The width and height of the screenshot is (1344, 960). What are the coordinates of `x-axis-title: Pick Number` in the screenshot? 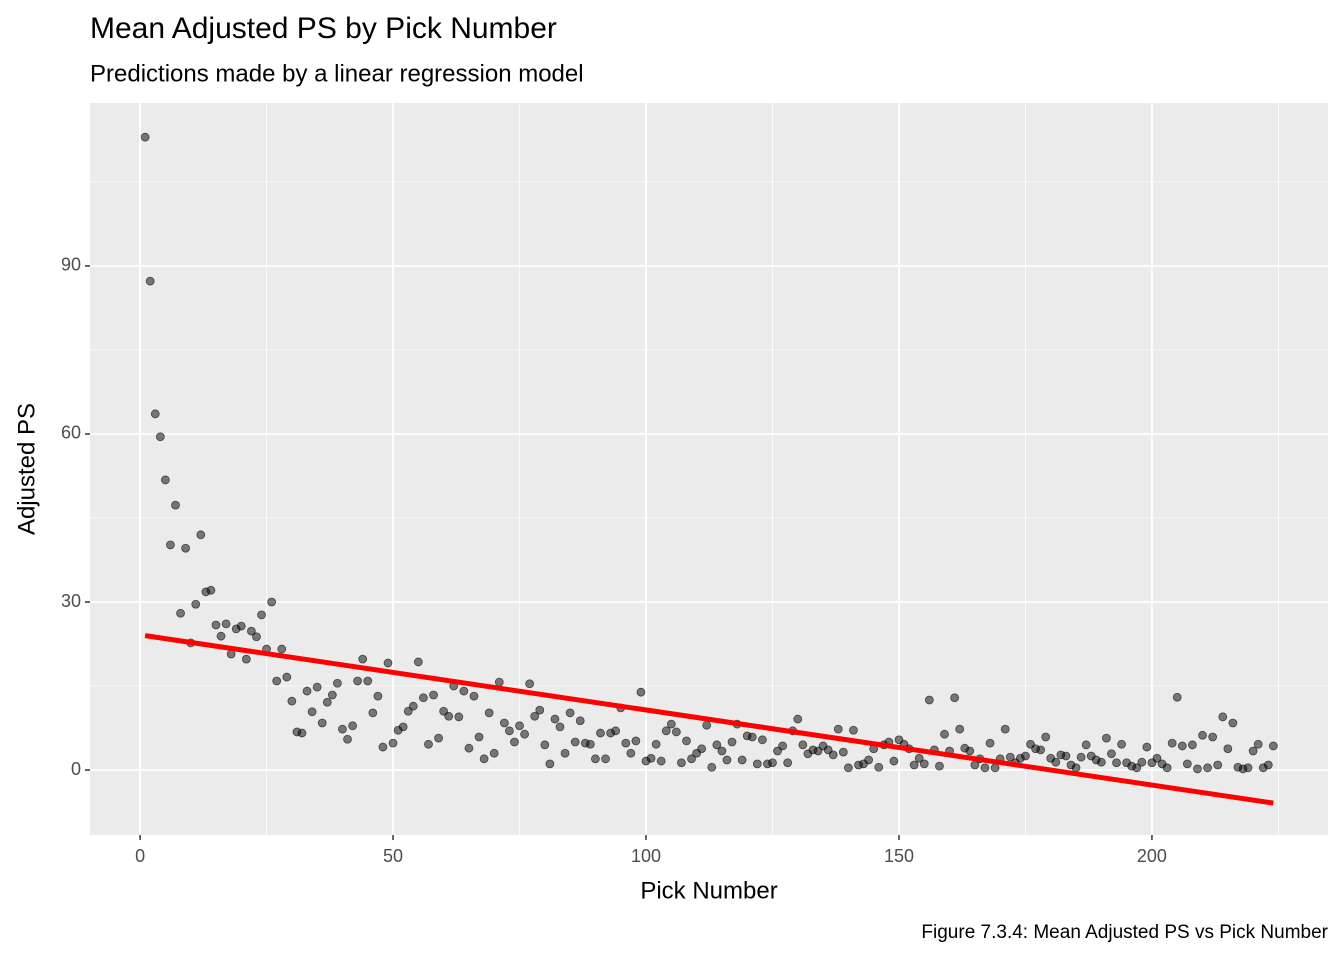 It's located at (708, 890).